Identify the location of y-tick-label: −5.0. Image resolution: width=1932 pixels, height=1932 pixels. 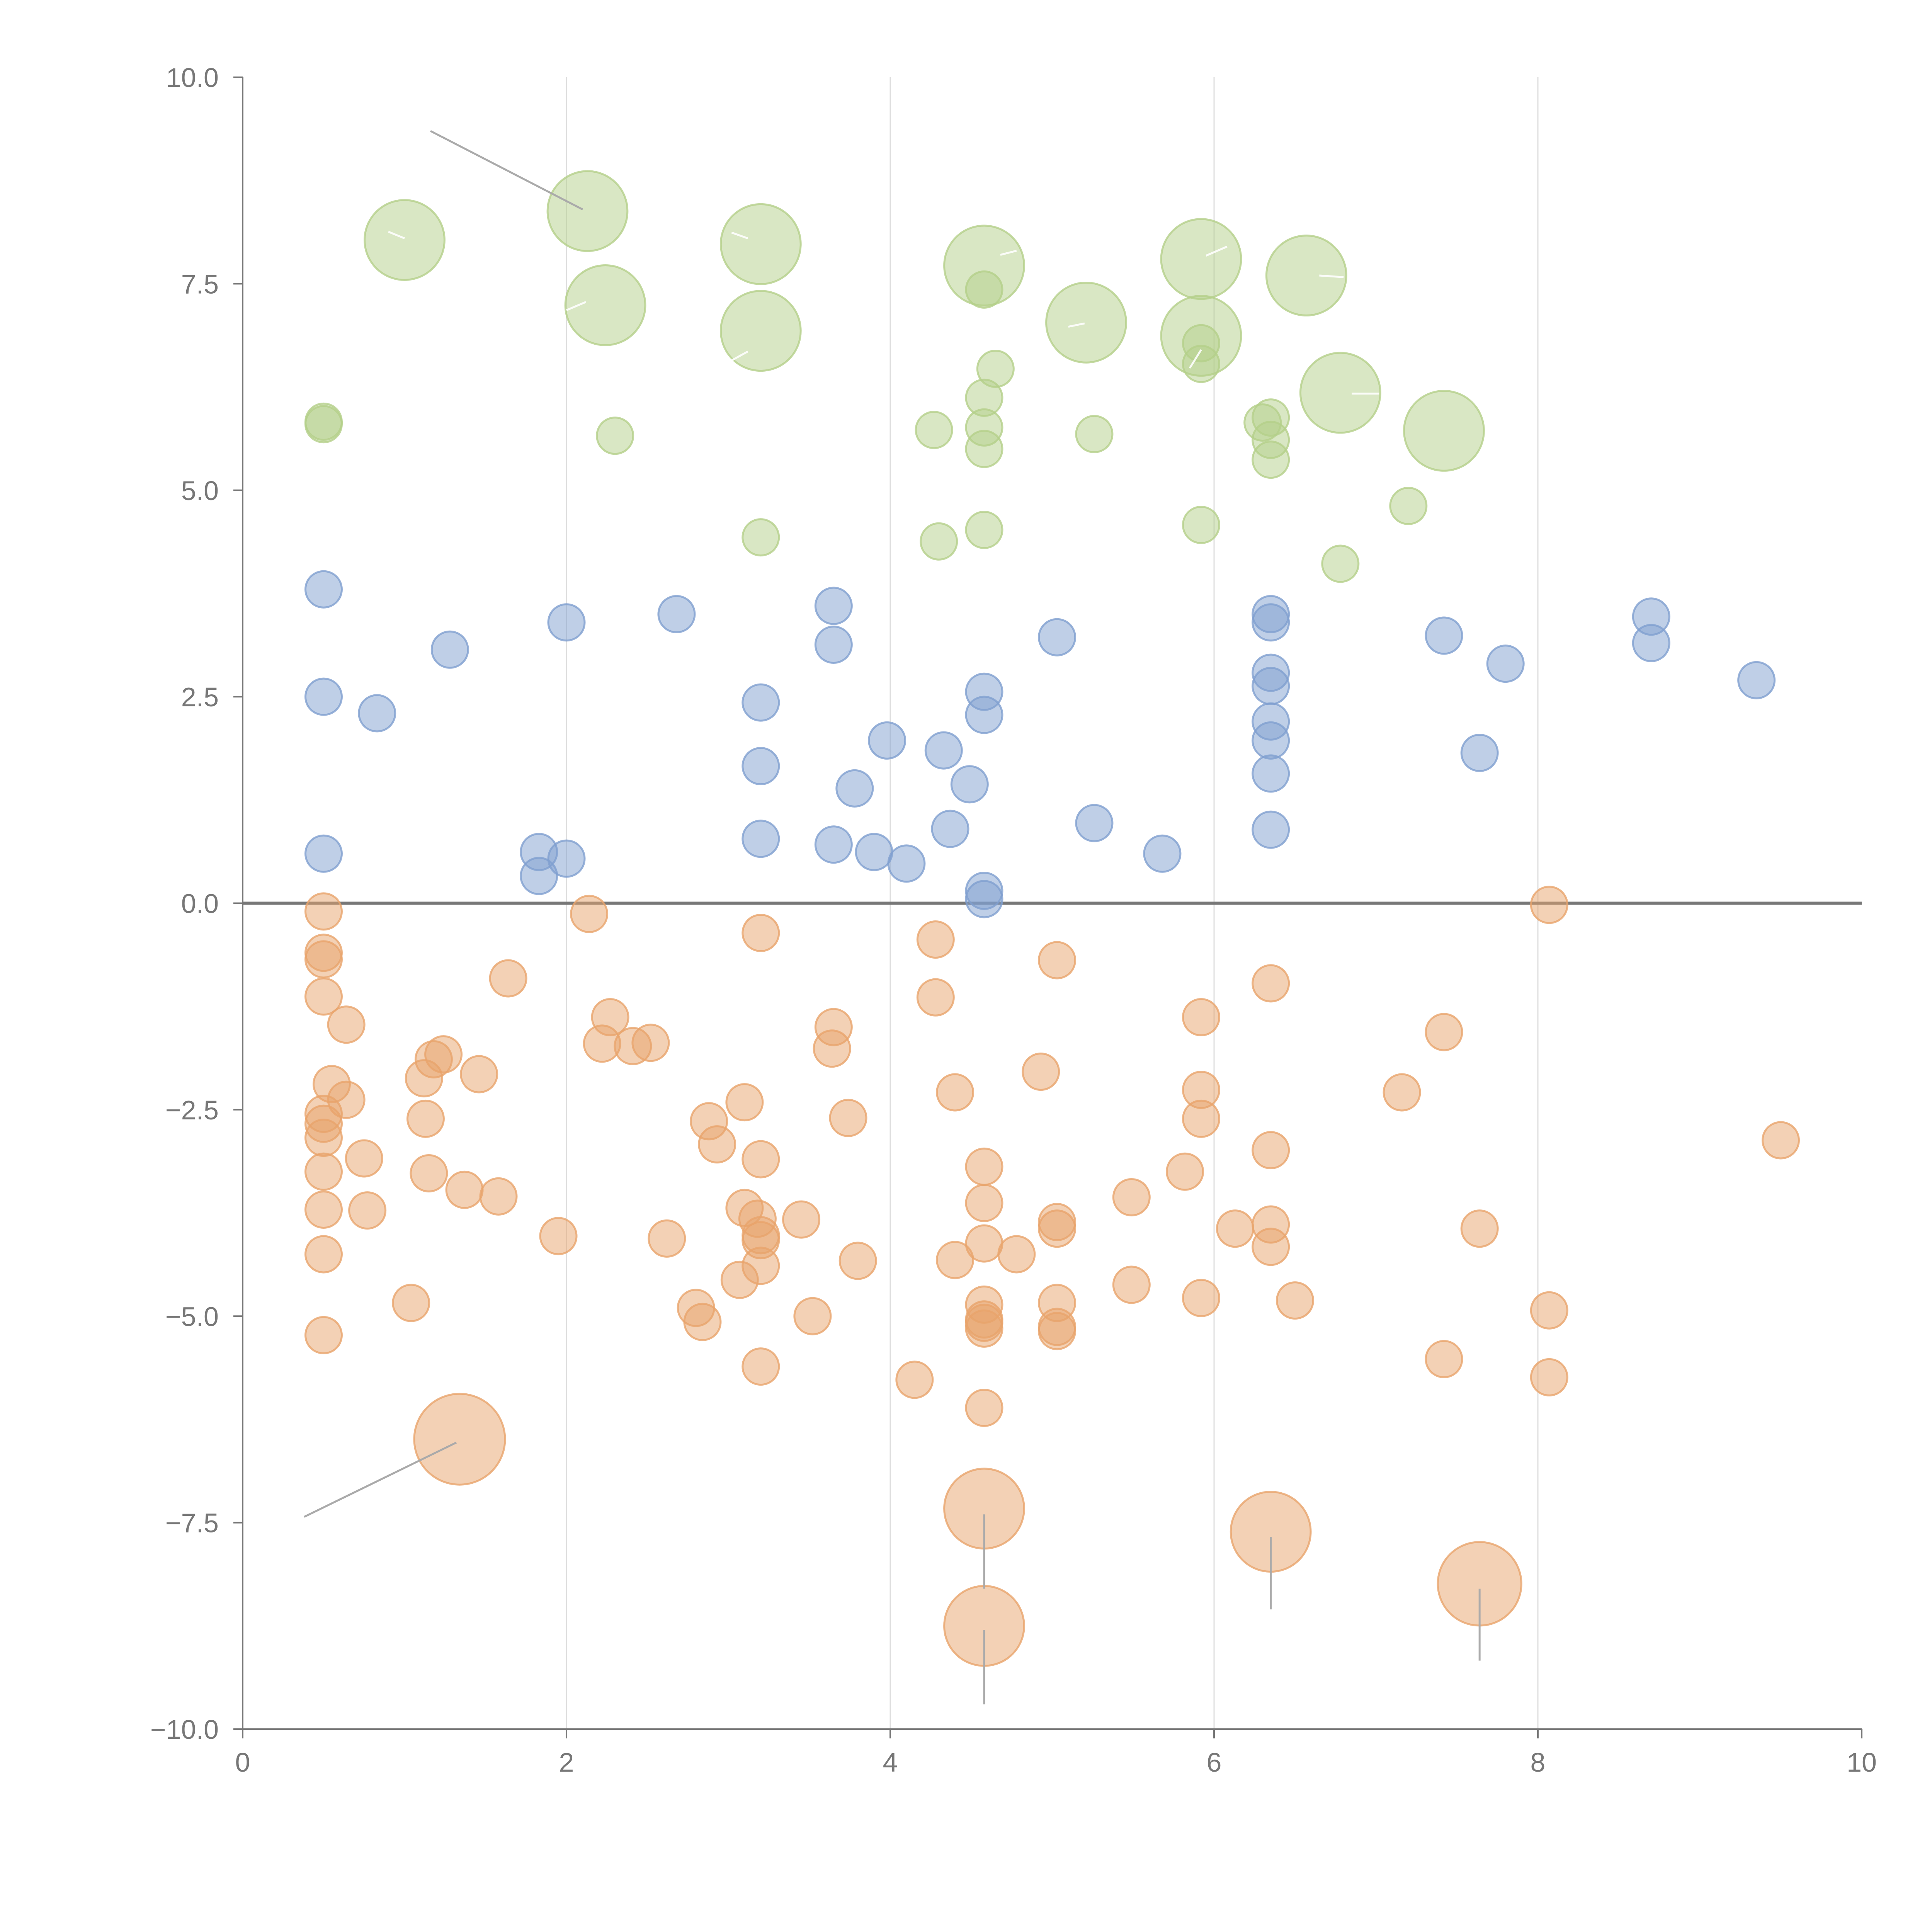
(192, 1317).